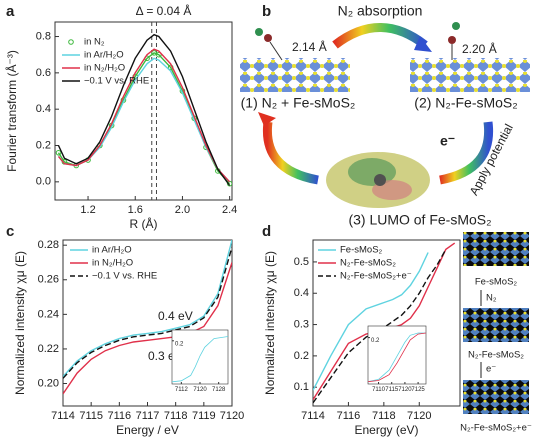 The height and width of the screenshot is (440, 533). I want to click on legend-label: N₂-Fe-sMoS₂+e⁻, so click(376, 276).